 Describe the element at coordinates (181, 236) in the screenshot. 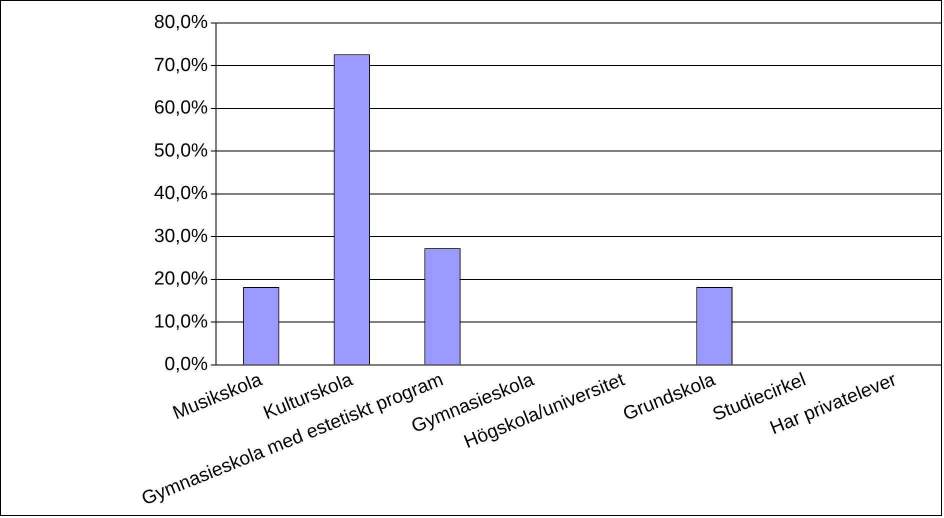

I see `y-tick-label: 30,0%` at that location.